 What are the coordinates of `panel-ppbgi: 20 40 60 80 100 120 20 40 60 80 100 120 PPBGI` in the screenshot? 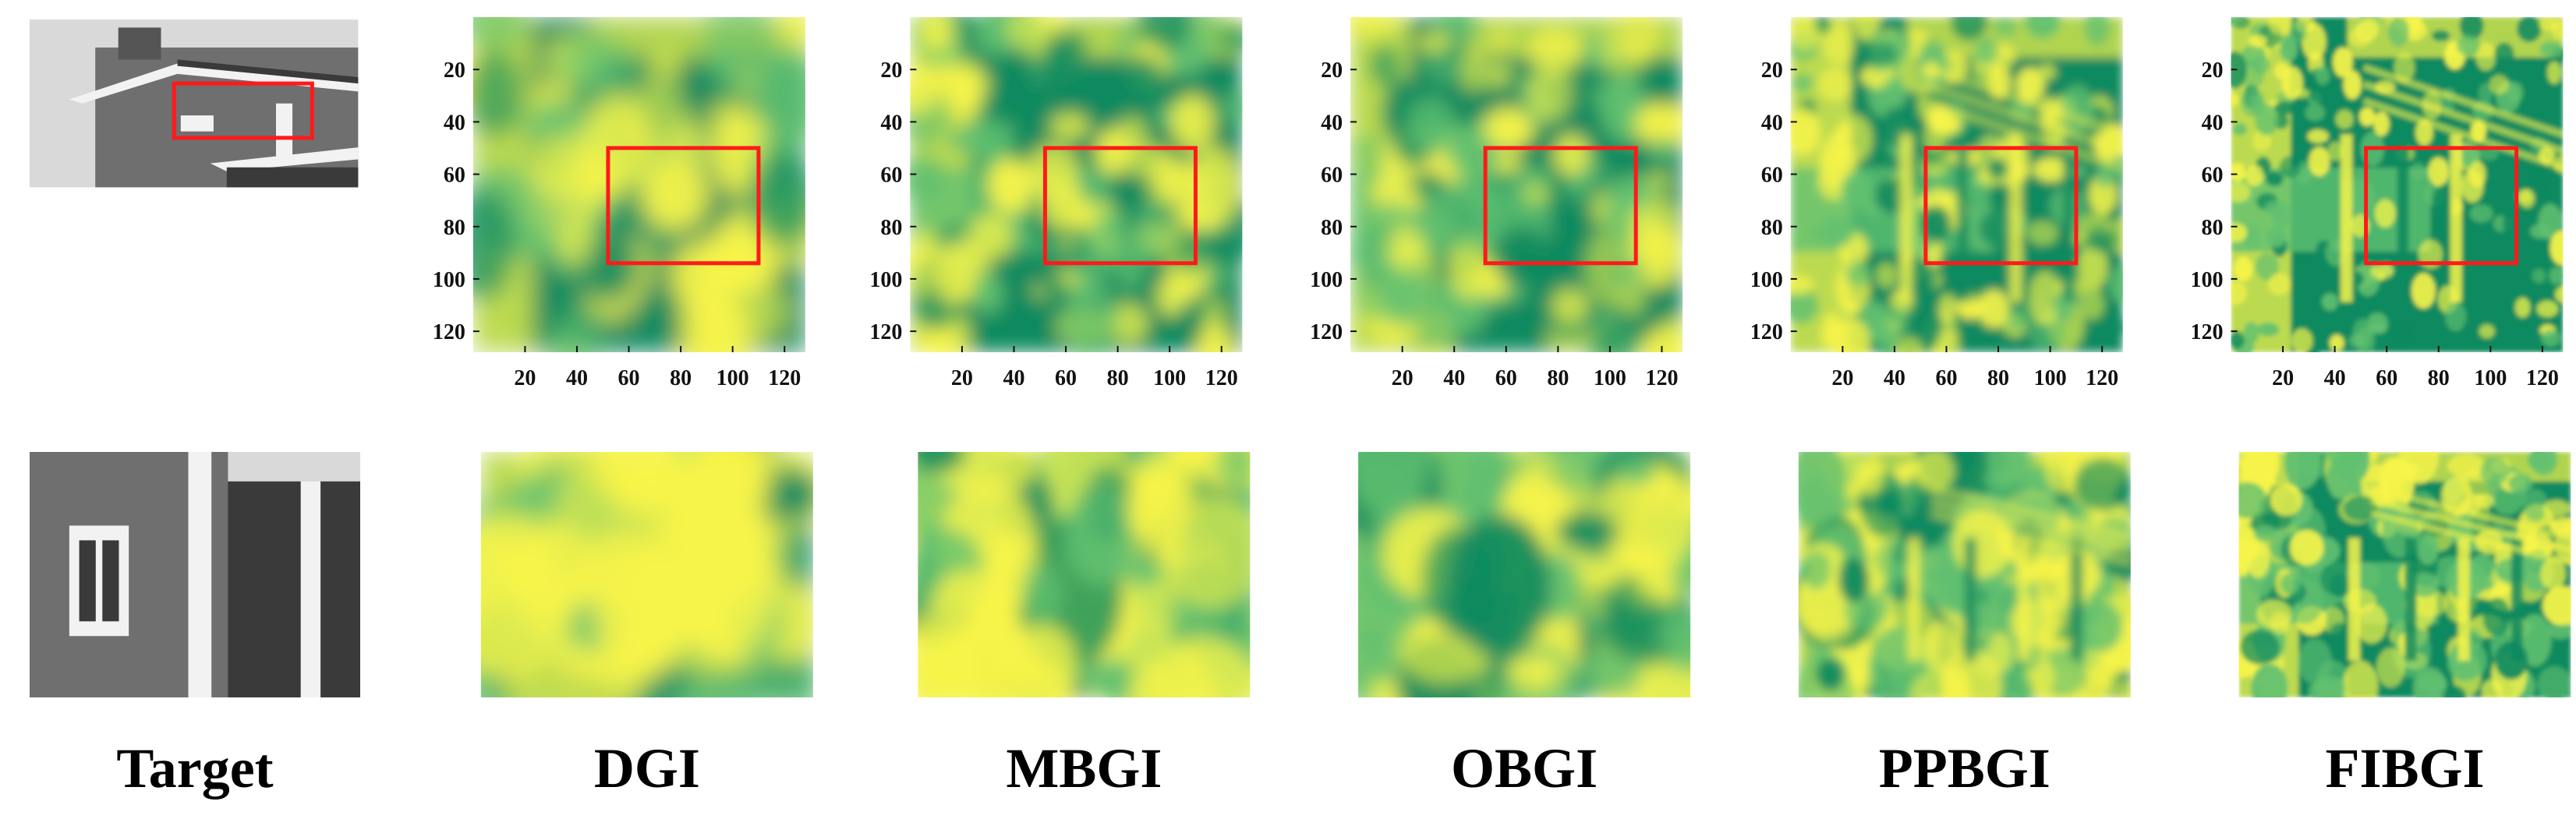 It's located at (1940, 408).